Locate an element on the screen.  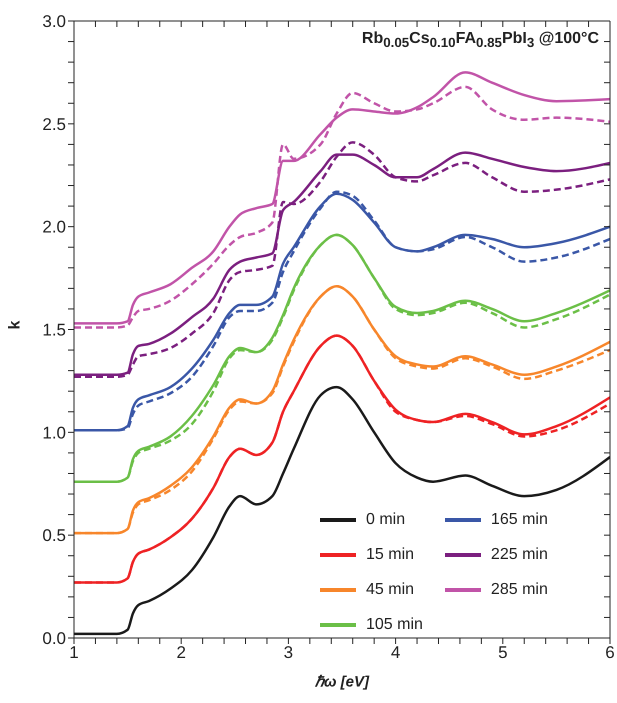
x-tick-label: 1 is located at coordinates (74, 652).